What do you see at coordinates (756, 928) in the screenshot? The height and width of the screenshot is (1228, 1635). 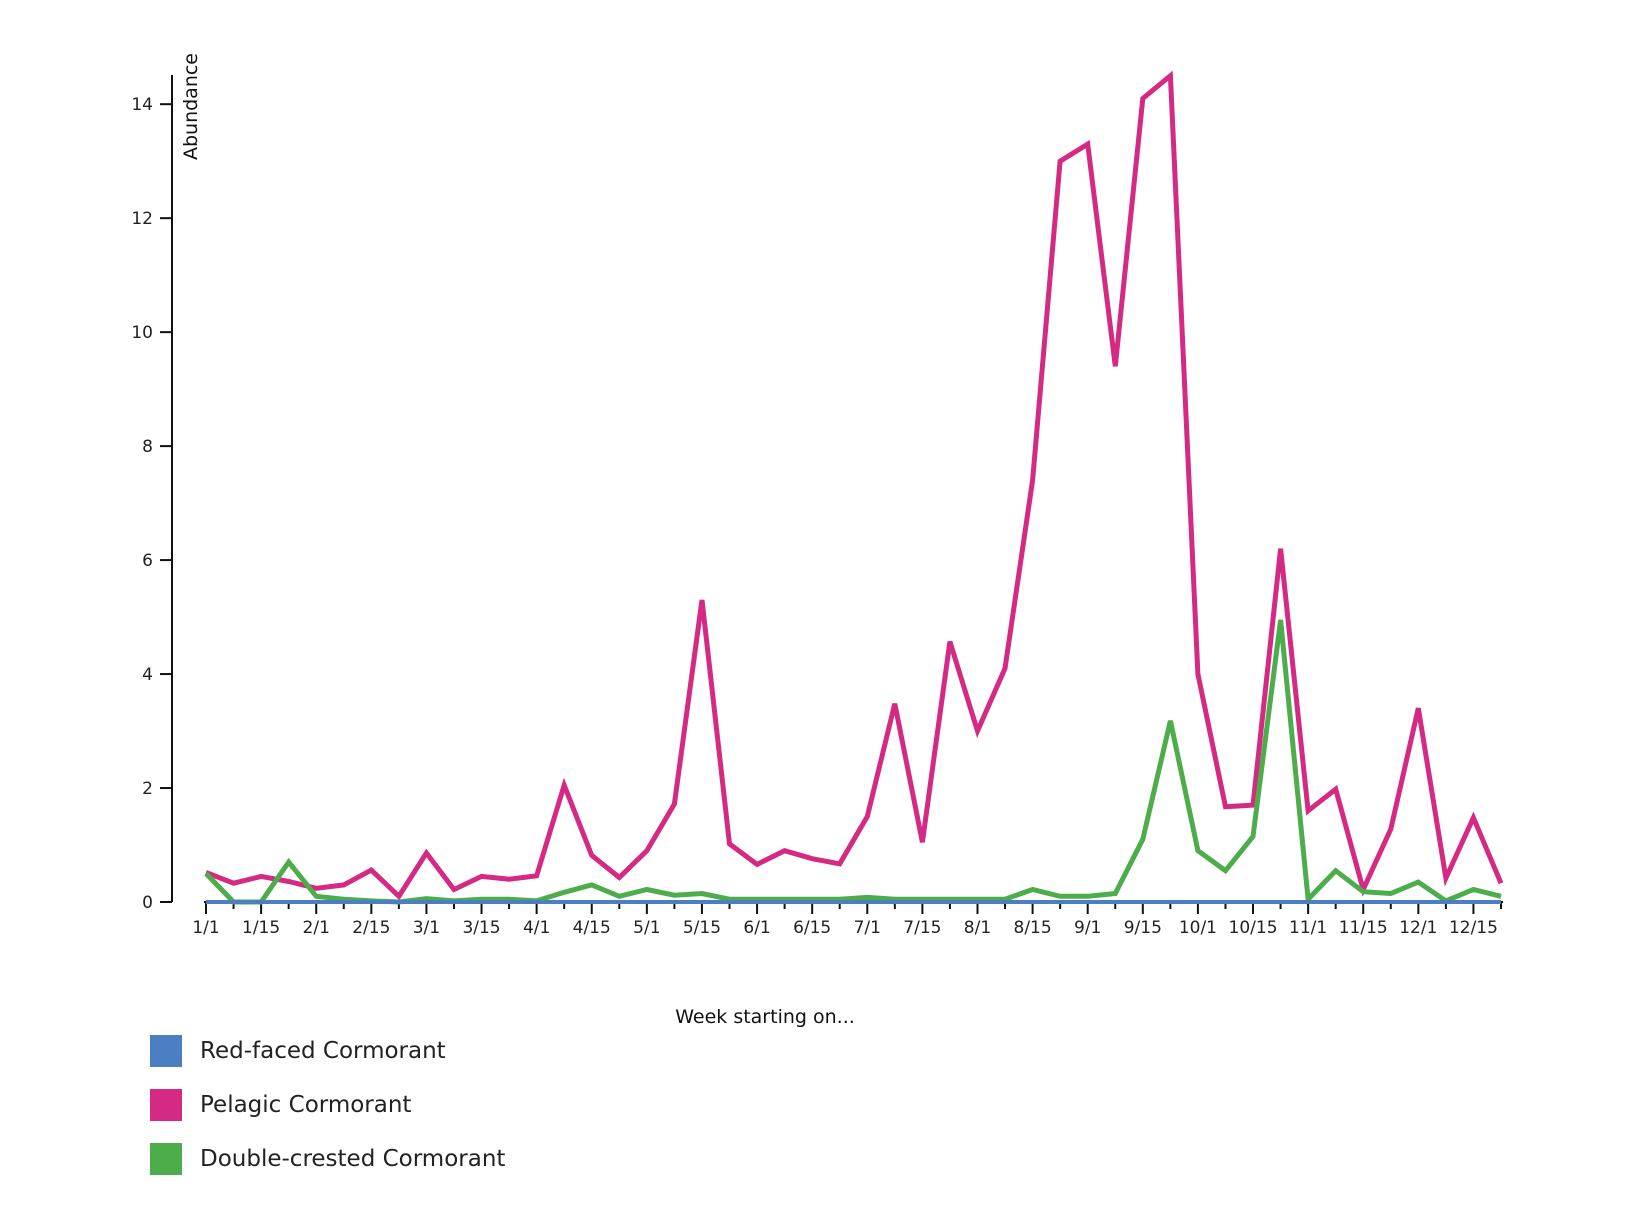 I see `x-tick-label: 6/1` at bounding box center [756, 928].